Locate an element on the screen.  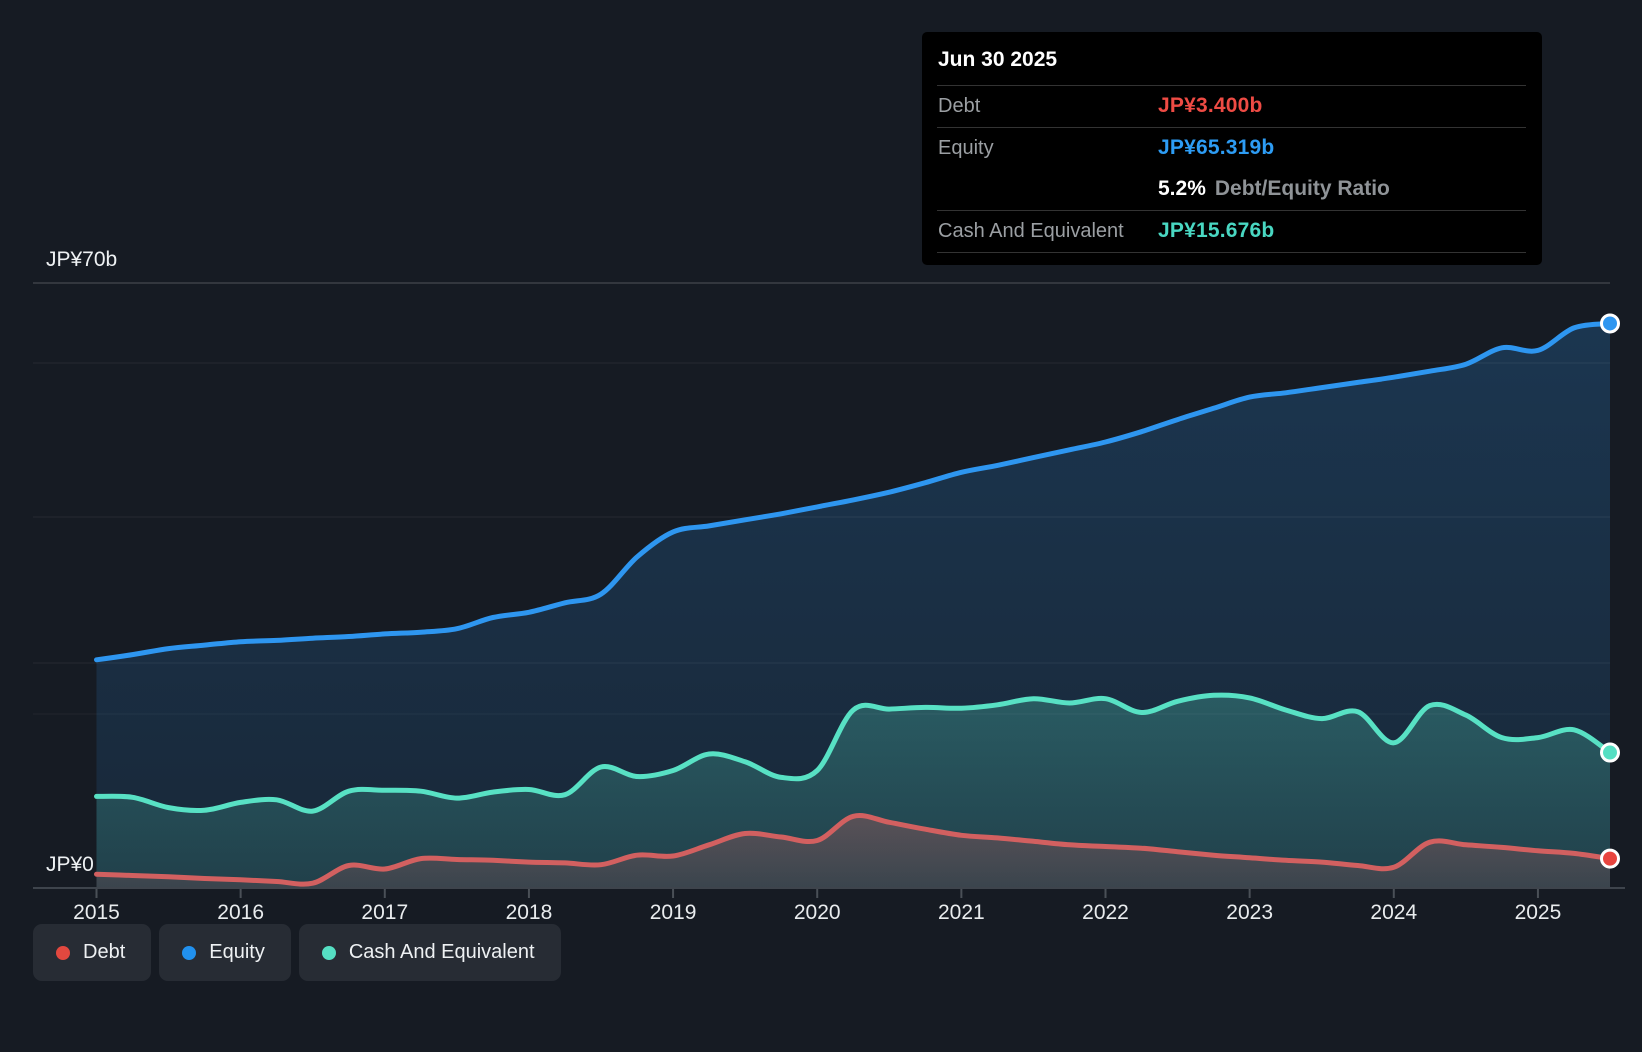
tooltip-debt-row: Debt JP¥3.400b is located at coordinates (1231, 106).